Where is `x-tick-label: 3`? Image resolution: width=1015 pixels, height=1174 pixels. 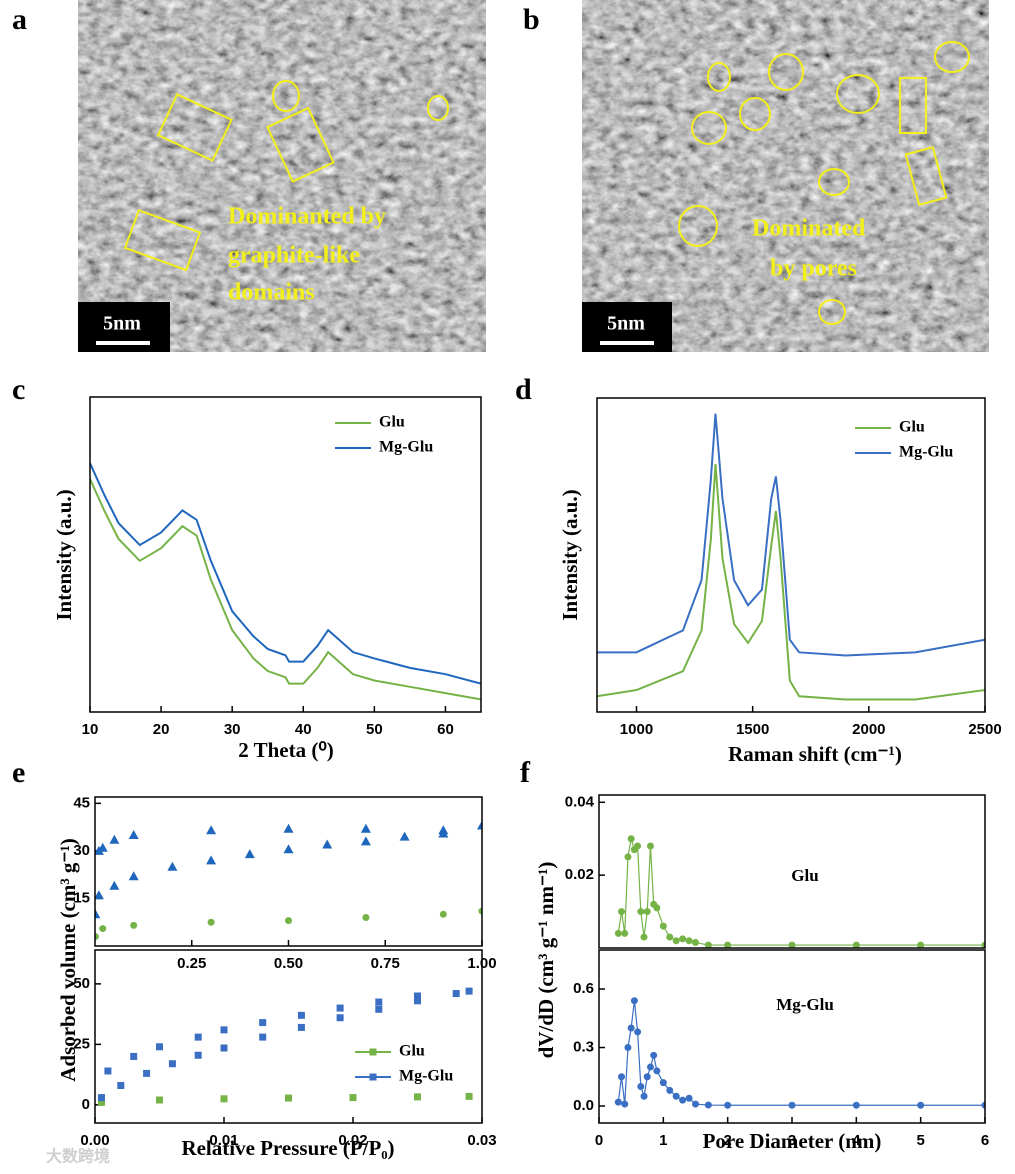
x-tick-label: 3 is located at coordinates (792, 1140).